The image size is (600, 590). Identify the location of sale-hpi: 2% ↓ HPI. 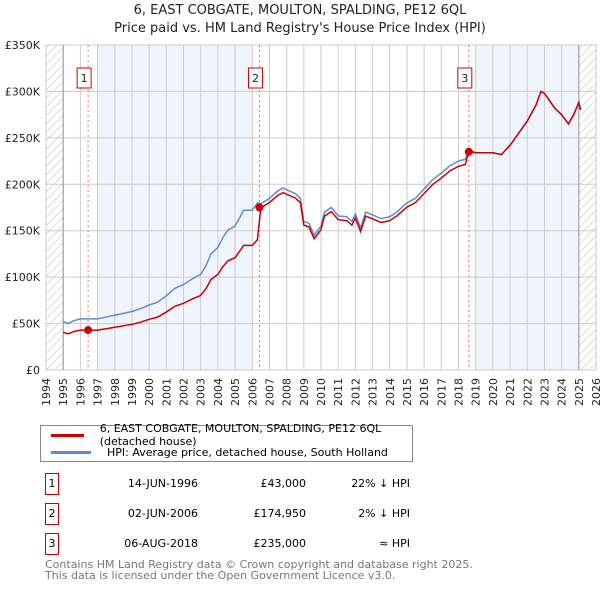
(384, 513).